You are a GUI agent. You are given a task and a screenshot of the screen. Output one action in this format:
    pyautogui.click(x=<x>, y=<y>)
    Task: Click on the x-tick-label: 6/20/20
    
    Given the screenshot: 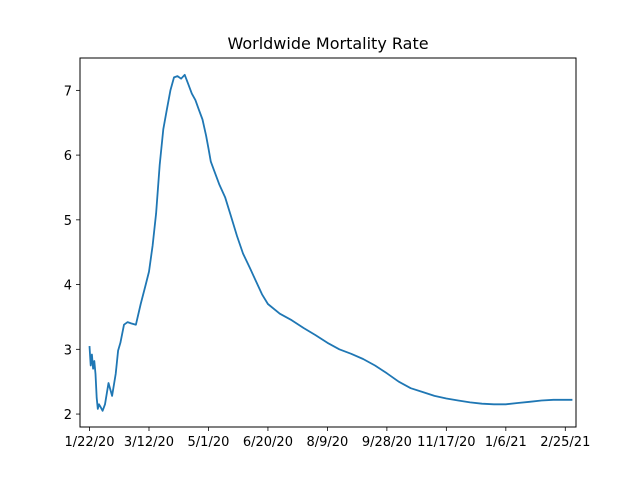 What is the action you would take?
    pyautogui.click(x=268, y=442)
    